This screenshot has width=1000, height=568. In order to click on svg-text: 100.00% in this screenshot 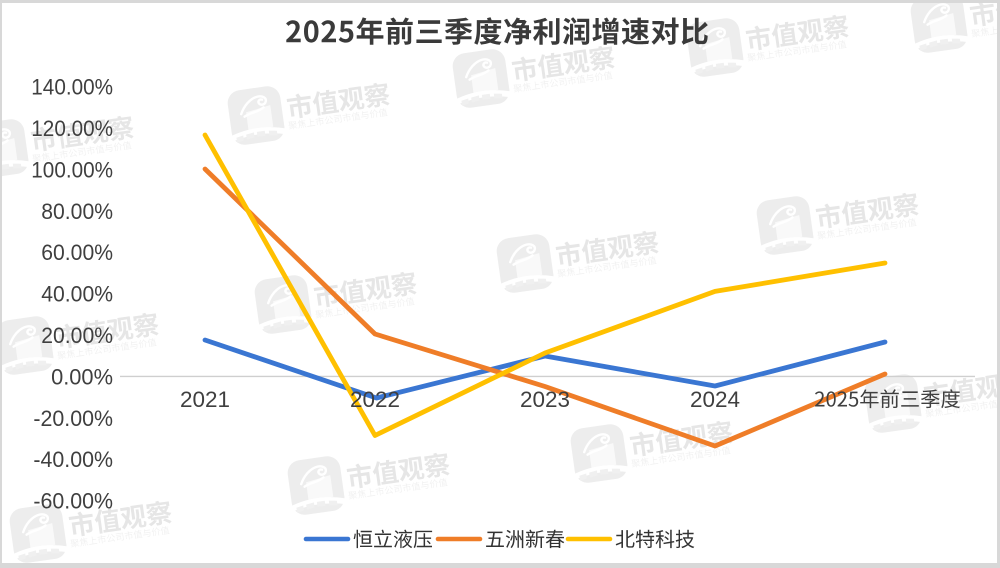, I will do `click(72, 169)`.